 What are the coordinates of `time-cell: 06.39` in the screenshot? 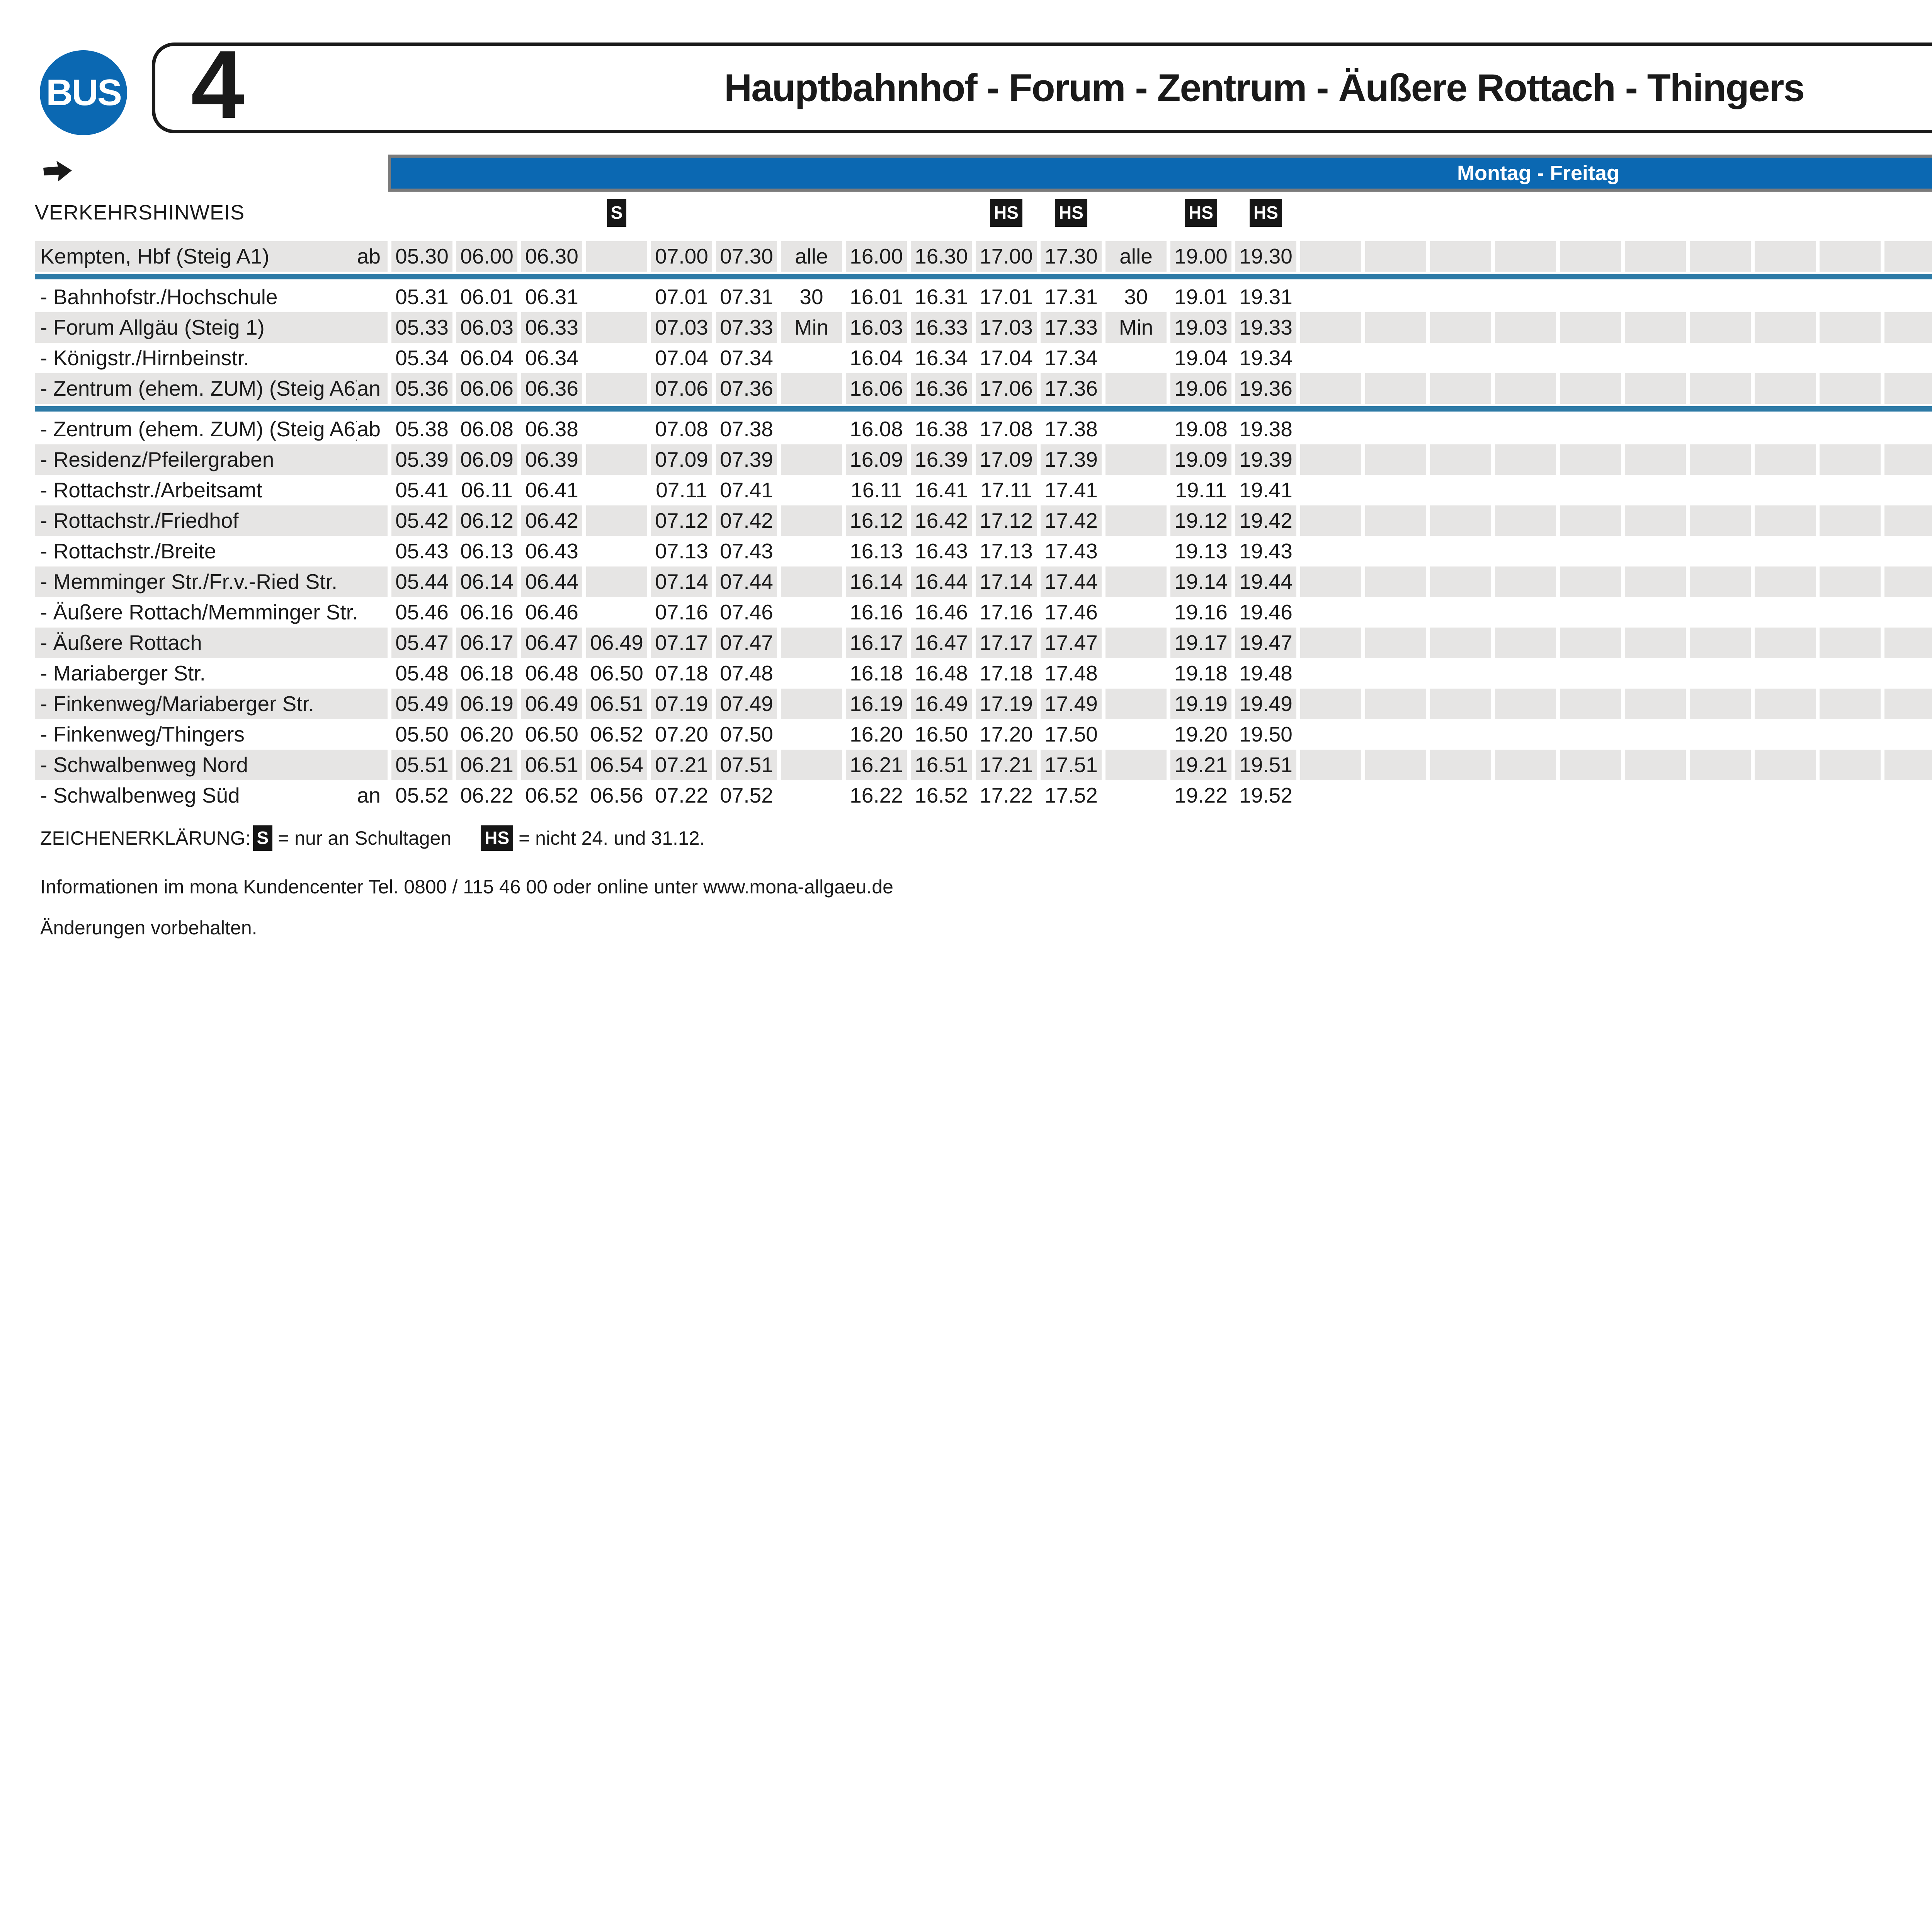 It's located at (551, 460).